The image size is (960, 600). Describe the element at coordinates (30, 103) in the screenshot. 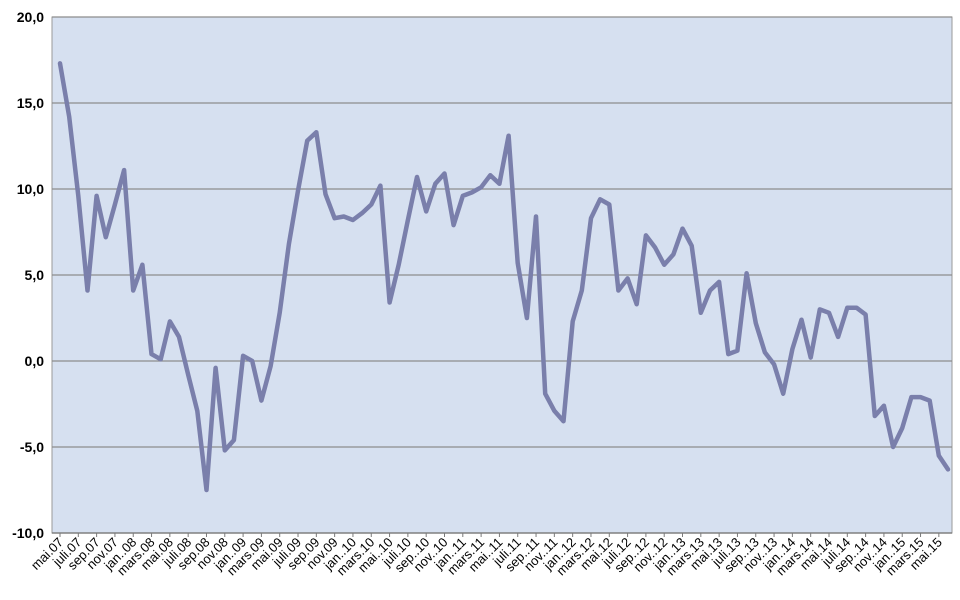

I see `y-tick-label: 15,0` at that location.